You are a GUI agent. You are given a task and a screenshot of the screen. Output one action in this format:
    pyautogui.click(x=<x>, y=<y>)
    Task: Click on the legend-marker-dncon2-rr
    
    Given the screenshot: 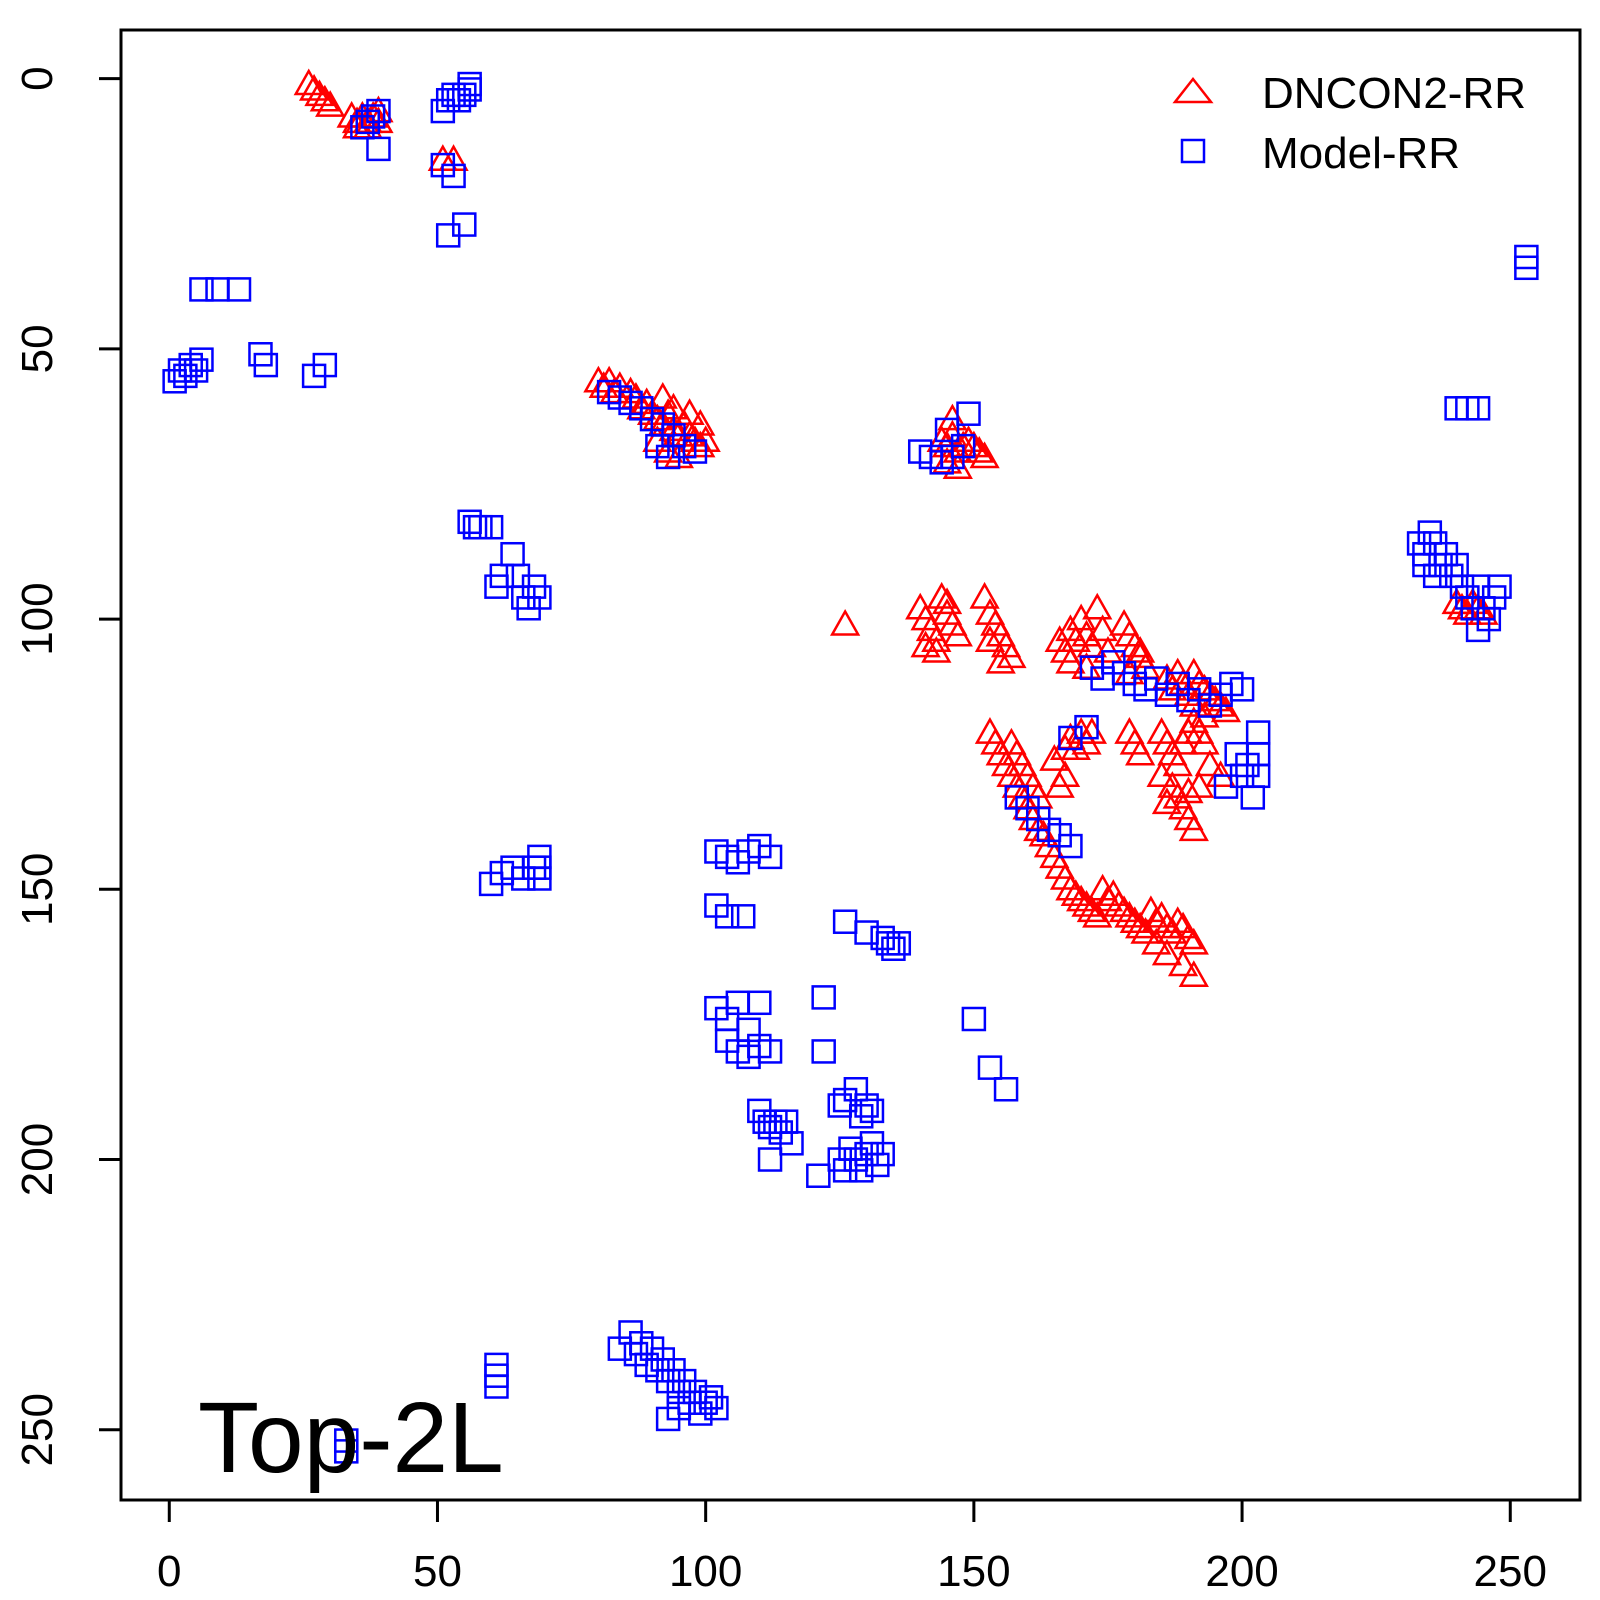 What is the action you would take?
    pyautogui.click(x=1193, y=90)
    